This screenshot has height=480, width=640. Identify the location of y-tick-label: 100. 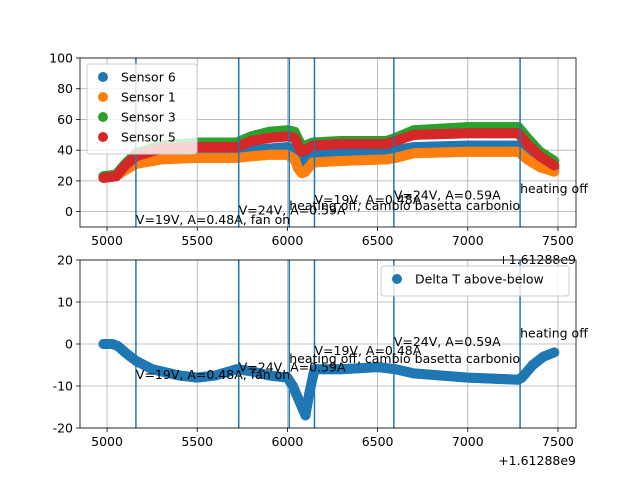
(61, 58).